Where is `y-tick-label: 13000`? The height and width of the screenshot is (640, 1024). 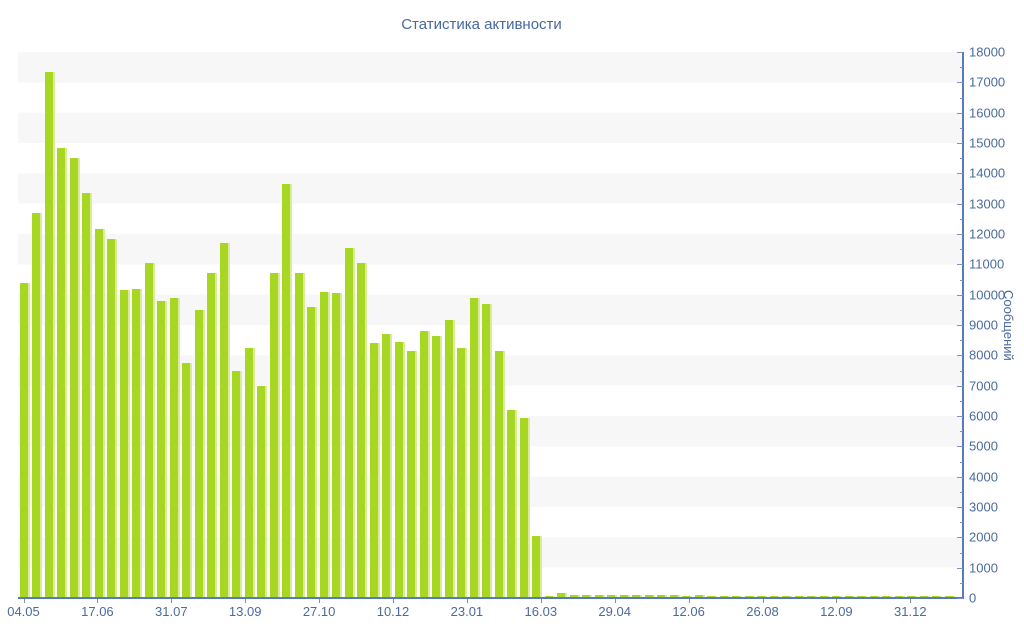 y-tick-label: 13000 is located at coordinates (987, 204).